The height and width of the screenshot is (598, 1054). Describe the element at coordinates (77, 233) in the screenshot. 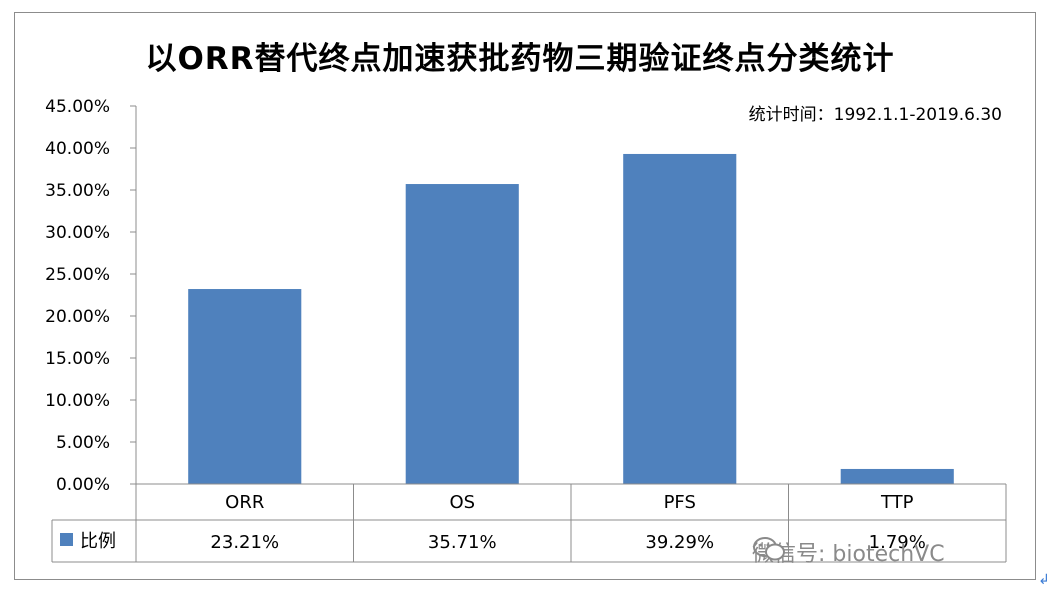

I see `y-tick-label: 30.00%` at that location.